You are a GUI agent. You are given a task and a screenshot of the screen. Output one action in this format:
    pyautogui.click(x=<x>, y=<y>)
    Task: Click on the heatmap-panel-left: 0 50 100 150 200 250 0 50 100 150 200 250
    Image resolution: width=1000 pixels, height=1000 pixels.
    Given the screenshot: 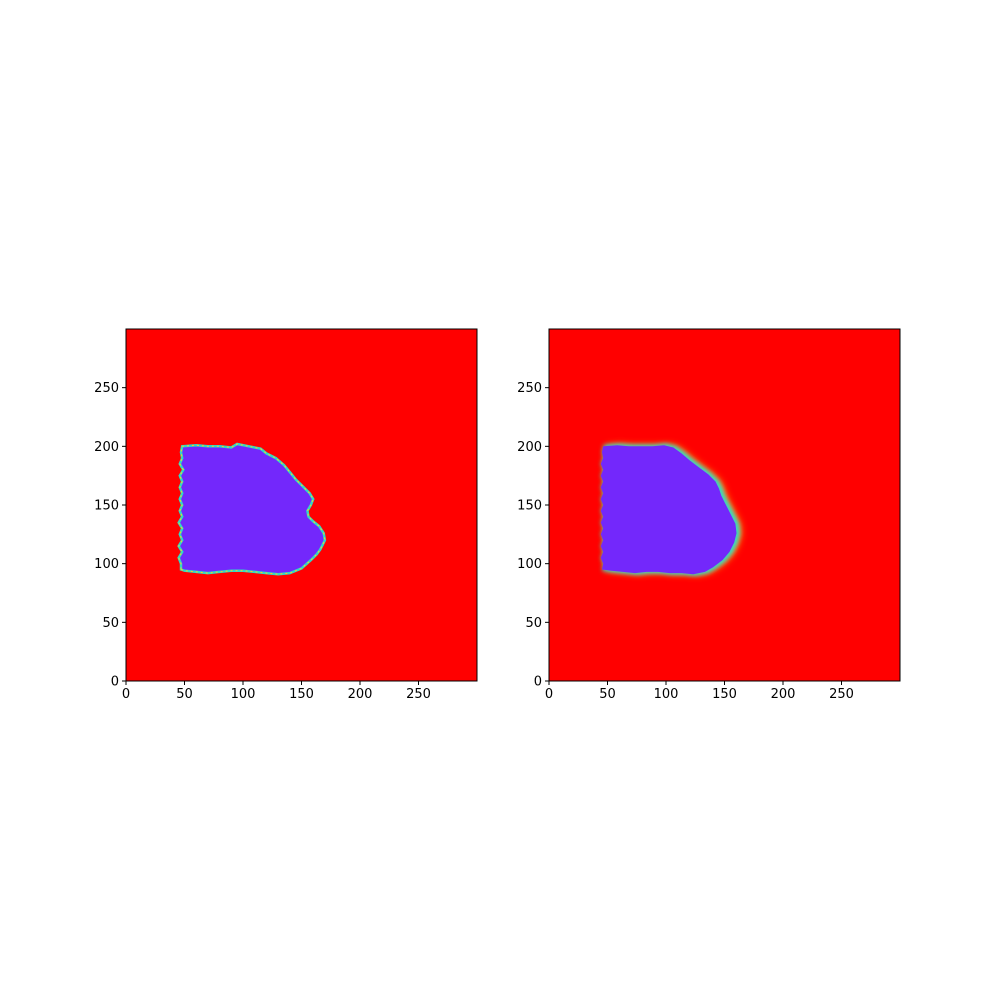 What is the action you would take?
    pyautogui.click(x=286, y=515)
    